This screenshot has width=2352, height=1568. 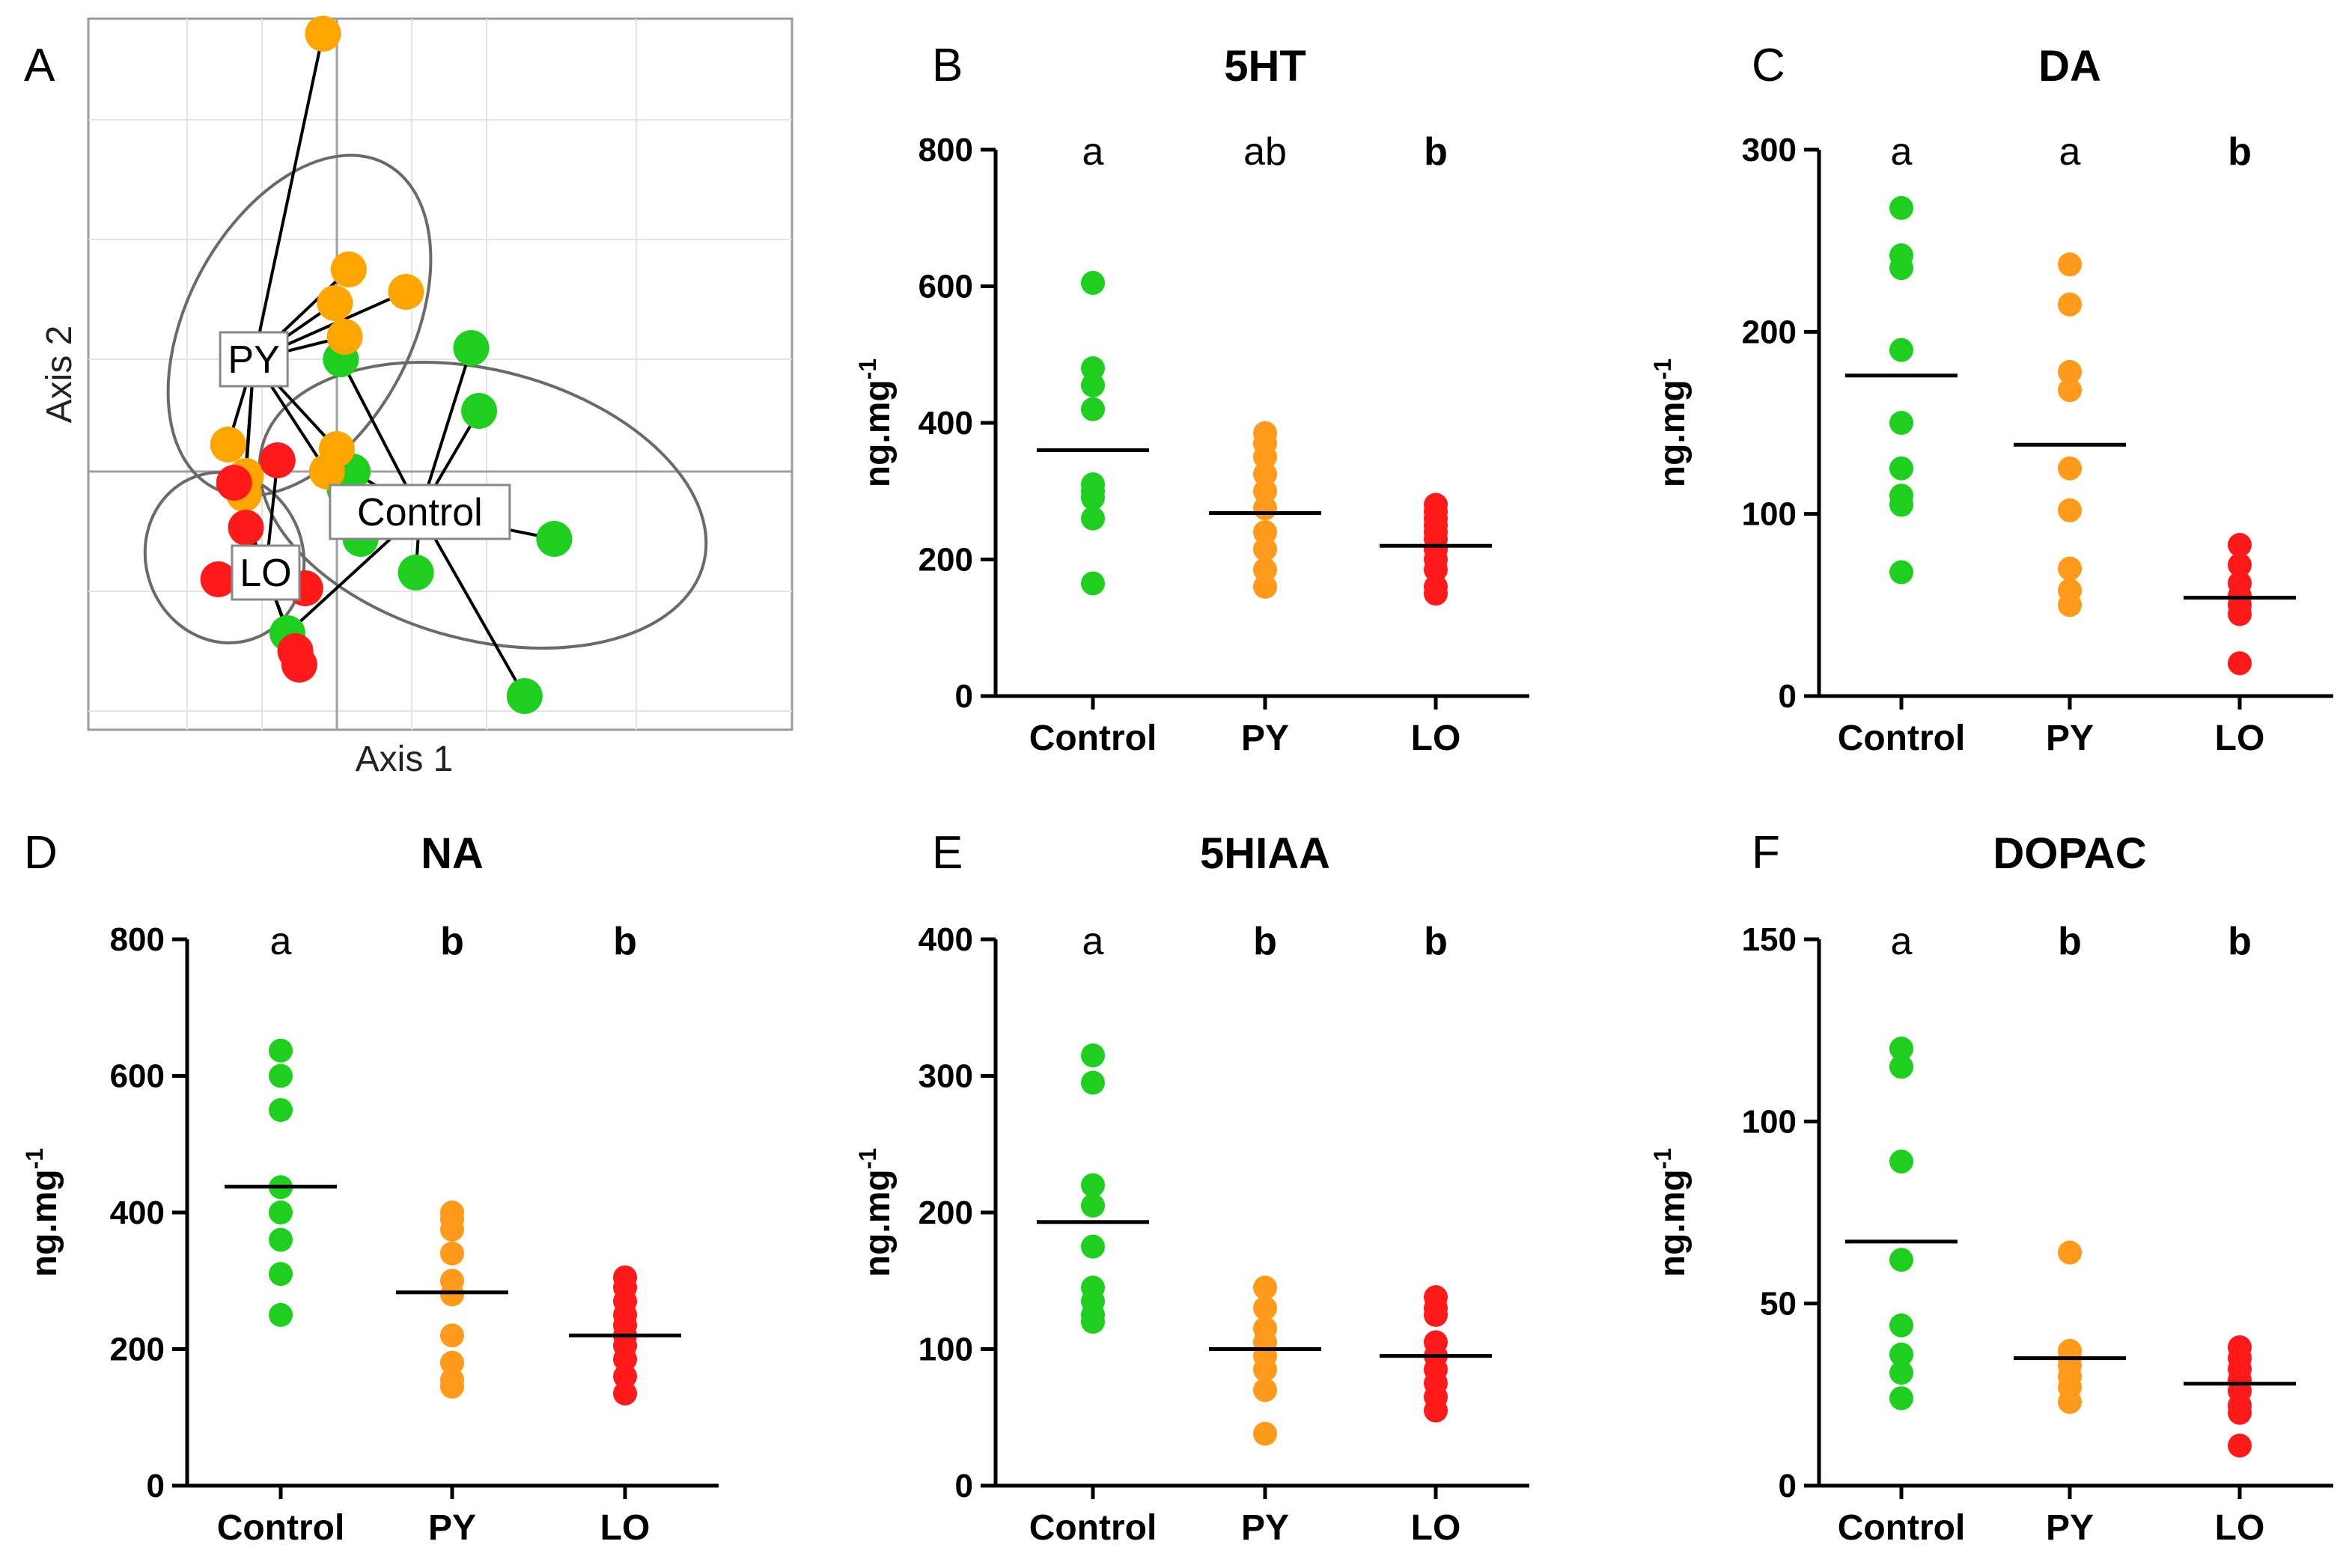 What do you see at coordinates (1991, 400) in the screenshot?
I see `dot-plot-da: DA 0 100 200 300 ng.mg-1 Control a PY a LO b` at bounding box center [1991, 400].